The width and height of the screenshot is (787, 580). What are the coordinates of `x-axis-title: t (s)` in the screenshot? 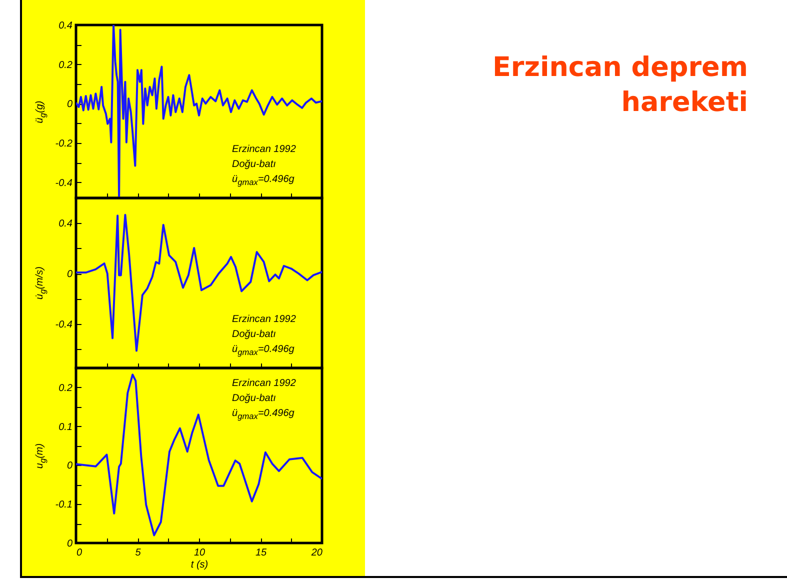 It's located at (199, 565).